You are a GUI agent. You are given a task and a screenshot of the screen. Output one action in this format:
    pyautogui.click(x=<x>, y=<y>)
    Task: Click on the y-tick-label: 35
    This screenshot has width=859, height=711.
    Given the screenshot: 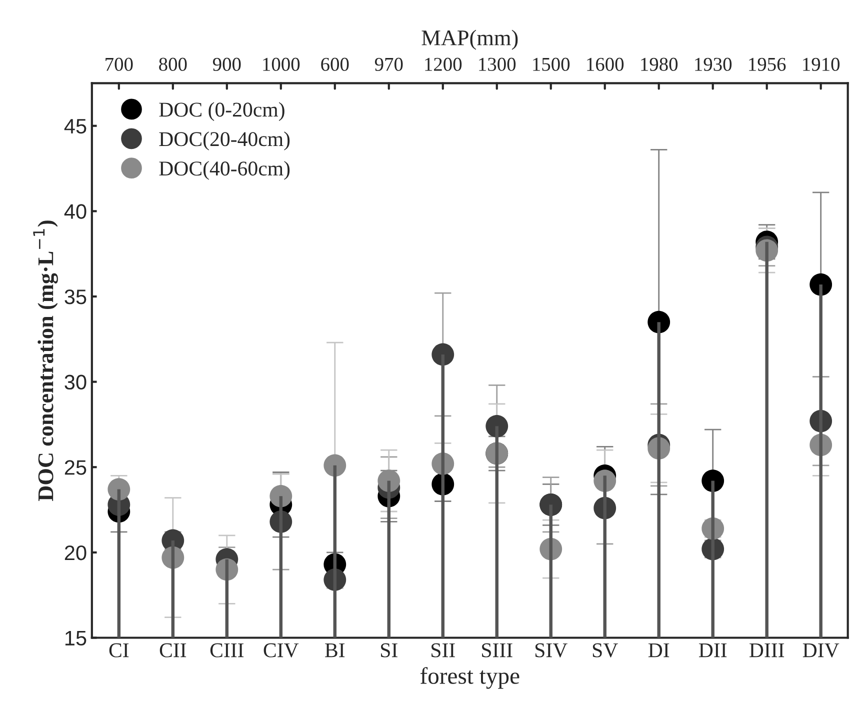 What is the action you would take?
    pyautogui.click(x=75, y=296)
    